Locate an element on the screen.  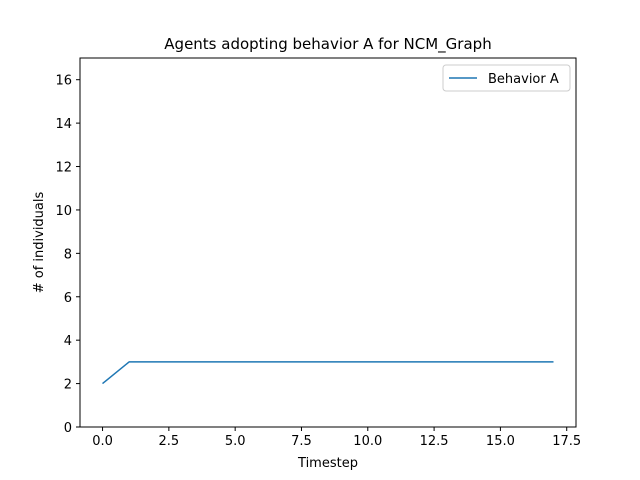
y-tick-label: 14 is located at coordinates (63, 124).